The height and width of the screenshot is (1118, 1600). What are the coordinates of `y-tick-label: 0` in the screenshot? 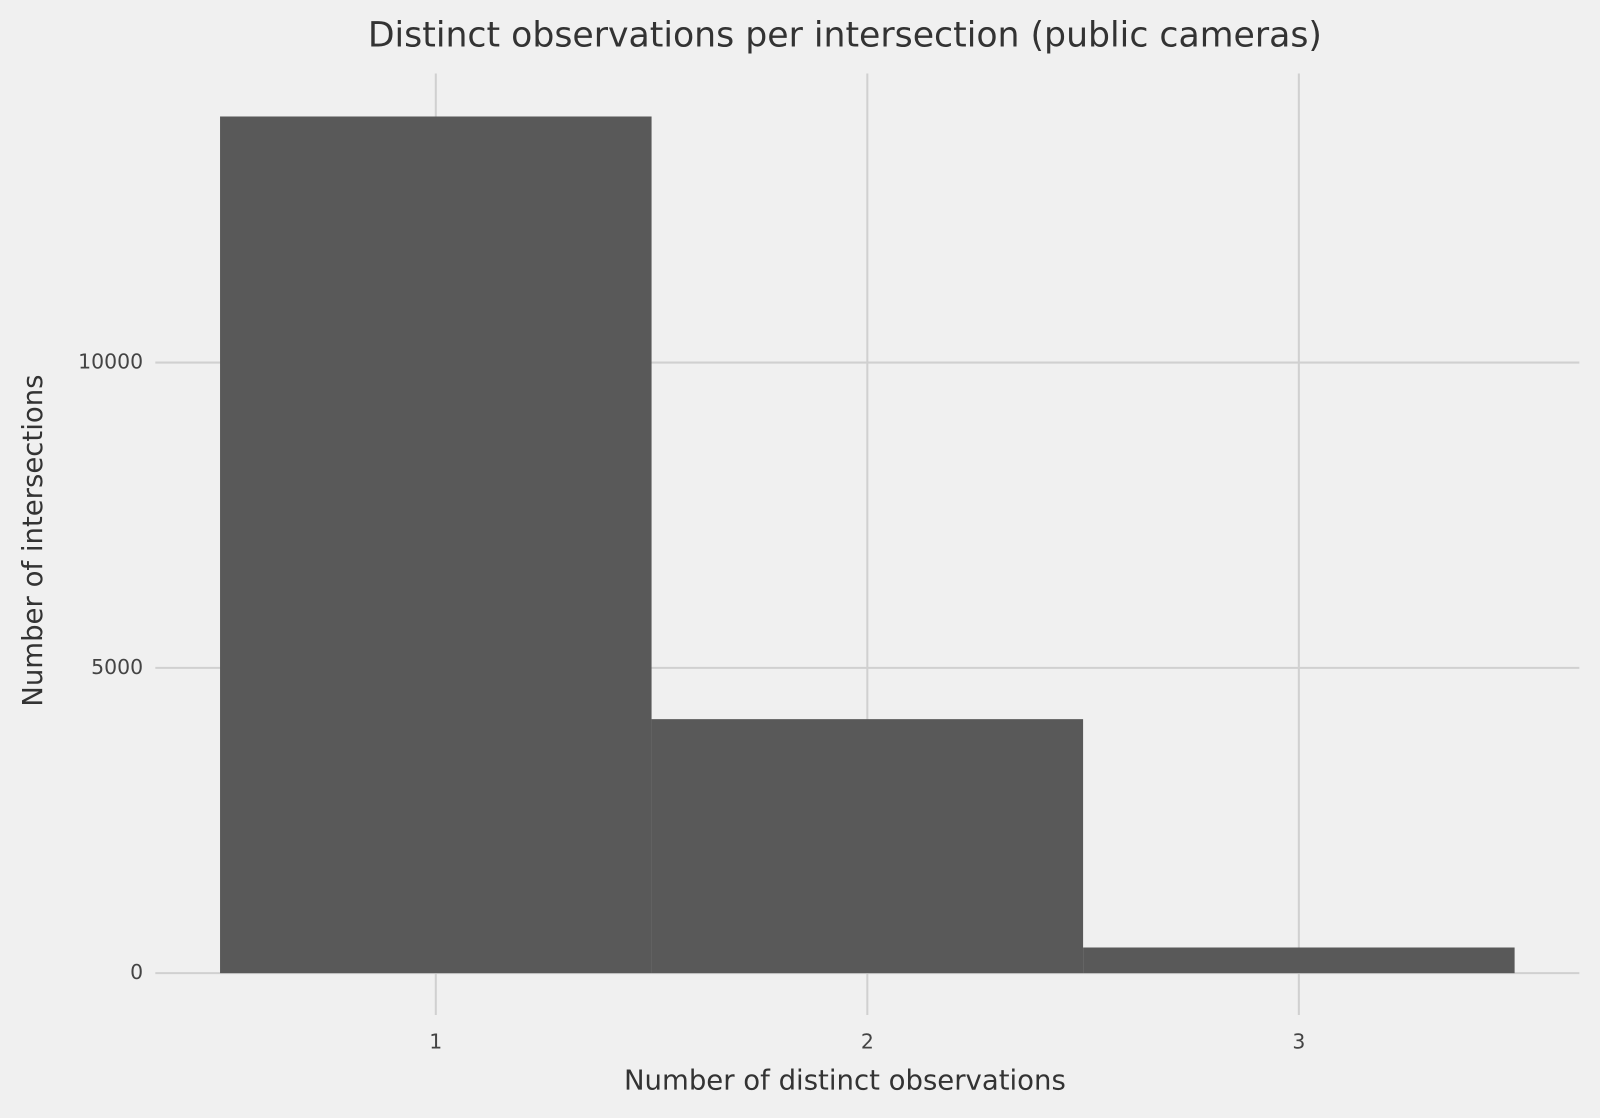 It's located at (136, 972).